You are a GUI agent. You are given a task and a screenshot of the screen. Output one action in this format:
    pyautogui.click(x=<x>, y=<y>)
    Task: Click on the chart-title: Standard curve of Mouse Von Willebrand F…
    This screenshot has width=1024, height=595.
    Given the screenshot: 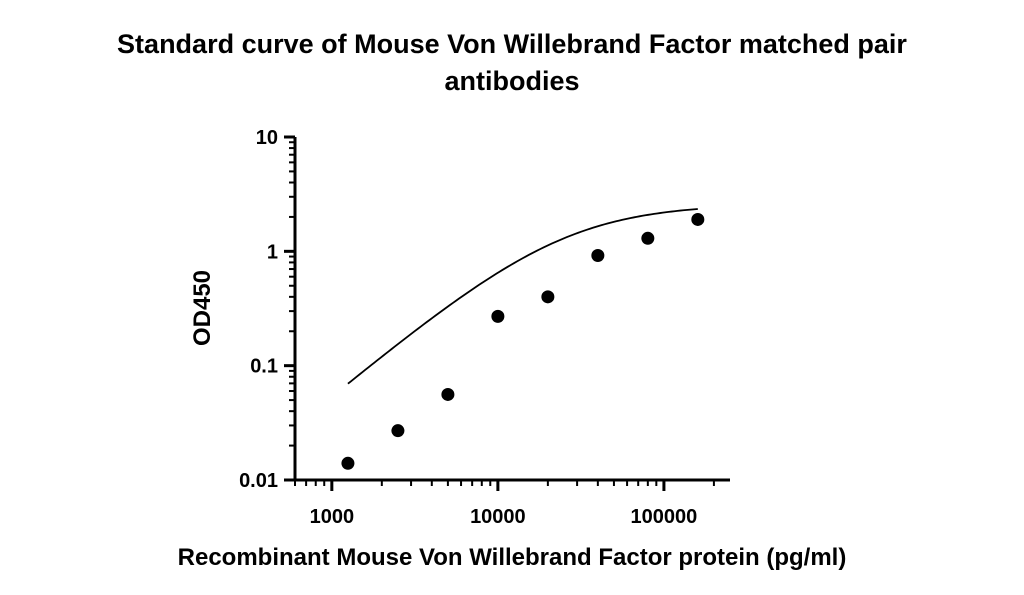 What is the action you would take?
    pyautogui.click(x=512, y=63)
    